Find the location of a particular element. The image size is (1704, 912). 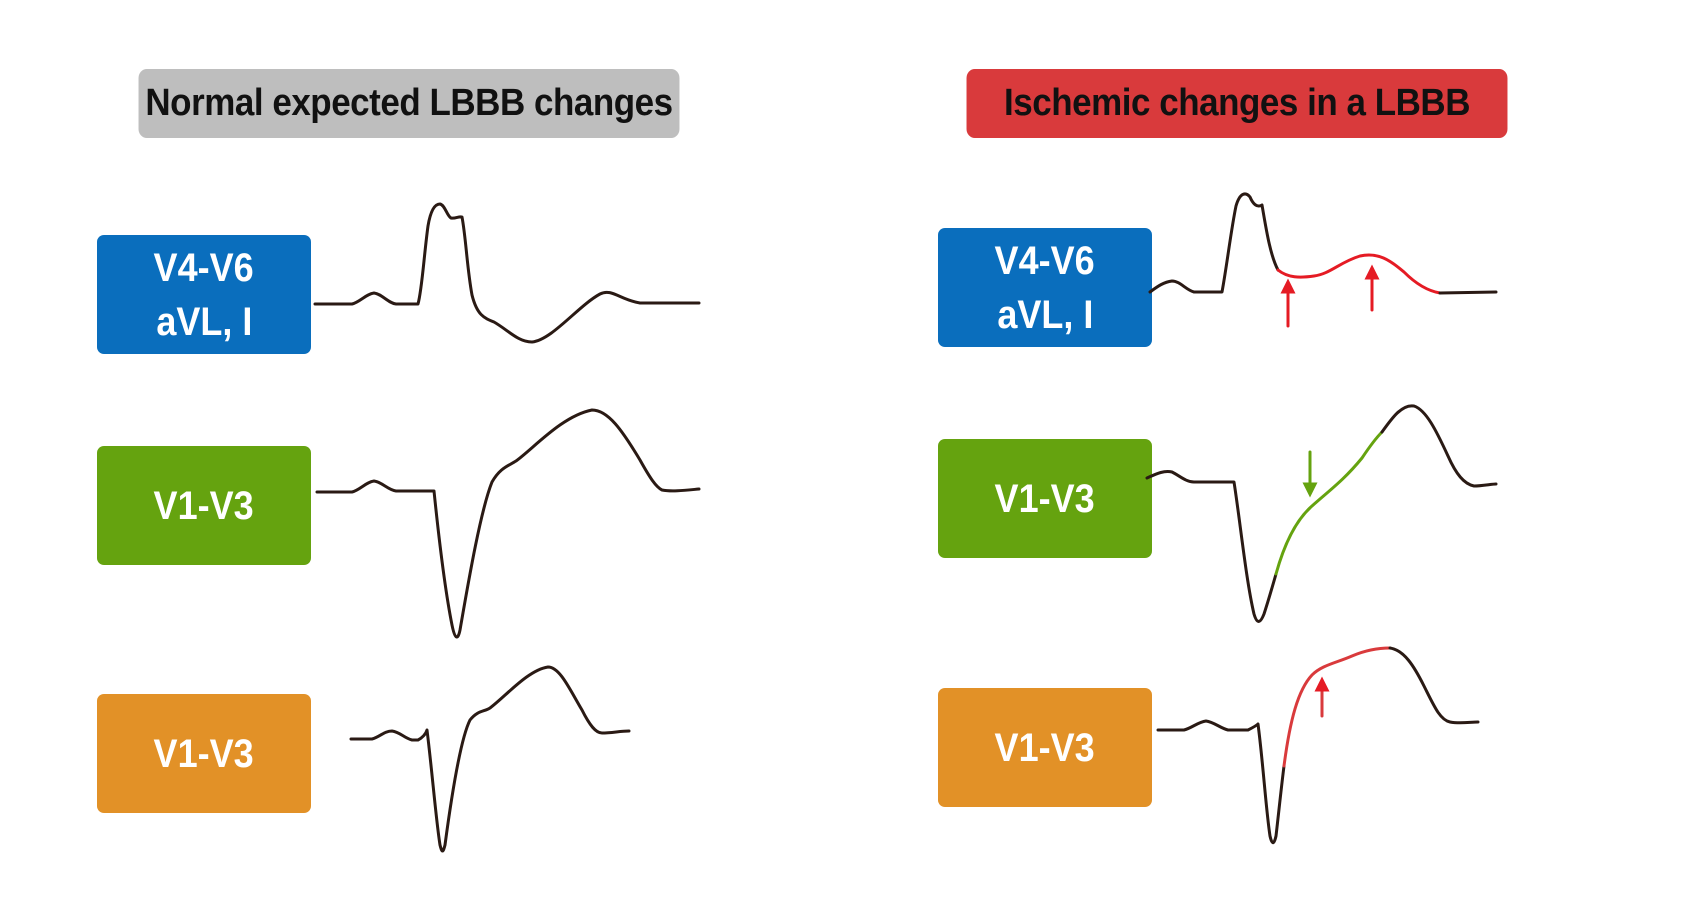

lead-box-septal-normal-2: V1-V3 is located at coordinates (204, 753).